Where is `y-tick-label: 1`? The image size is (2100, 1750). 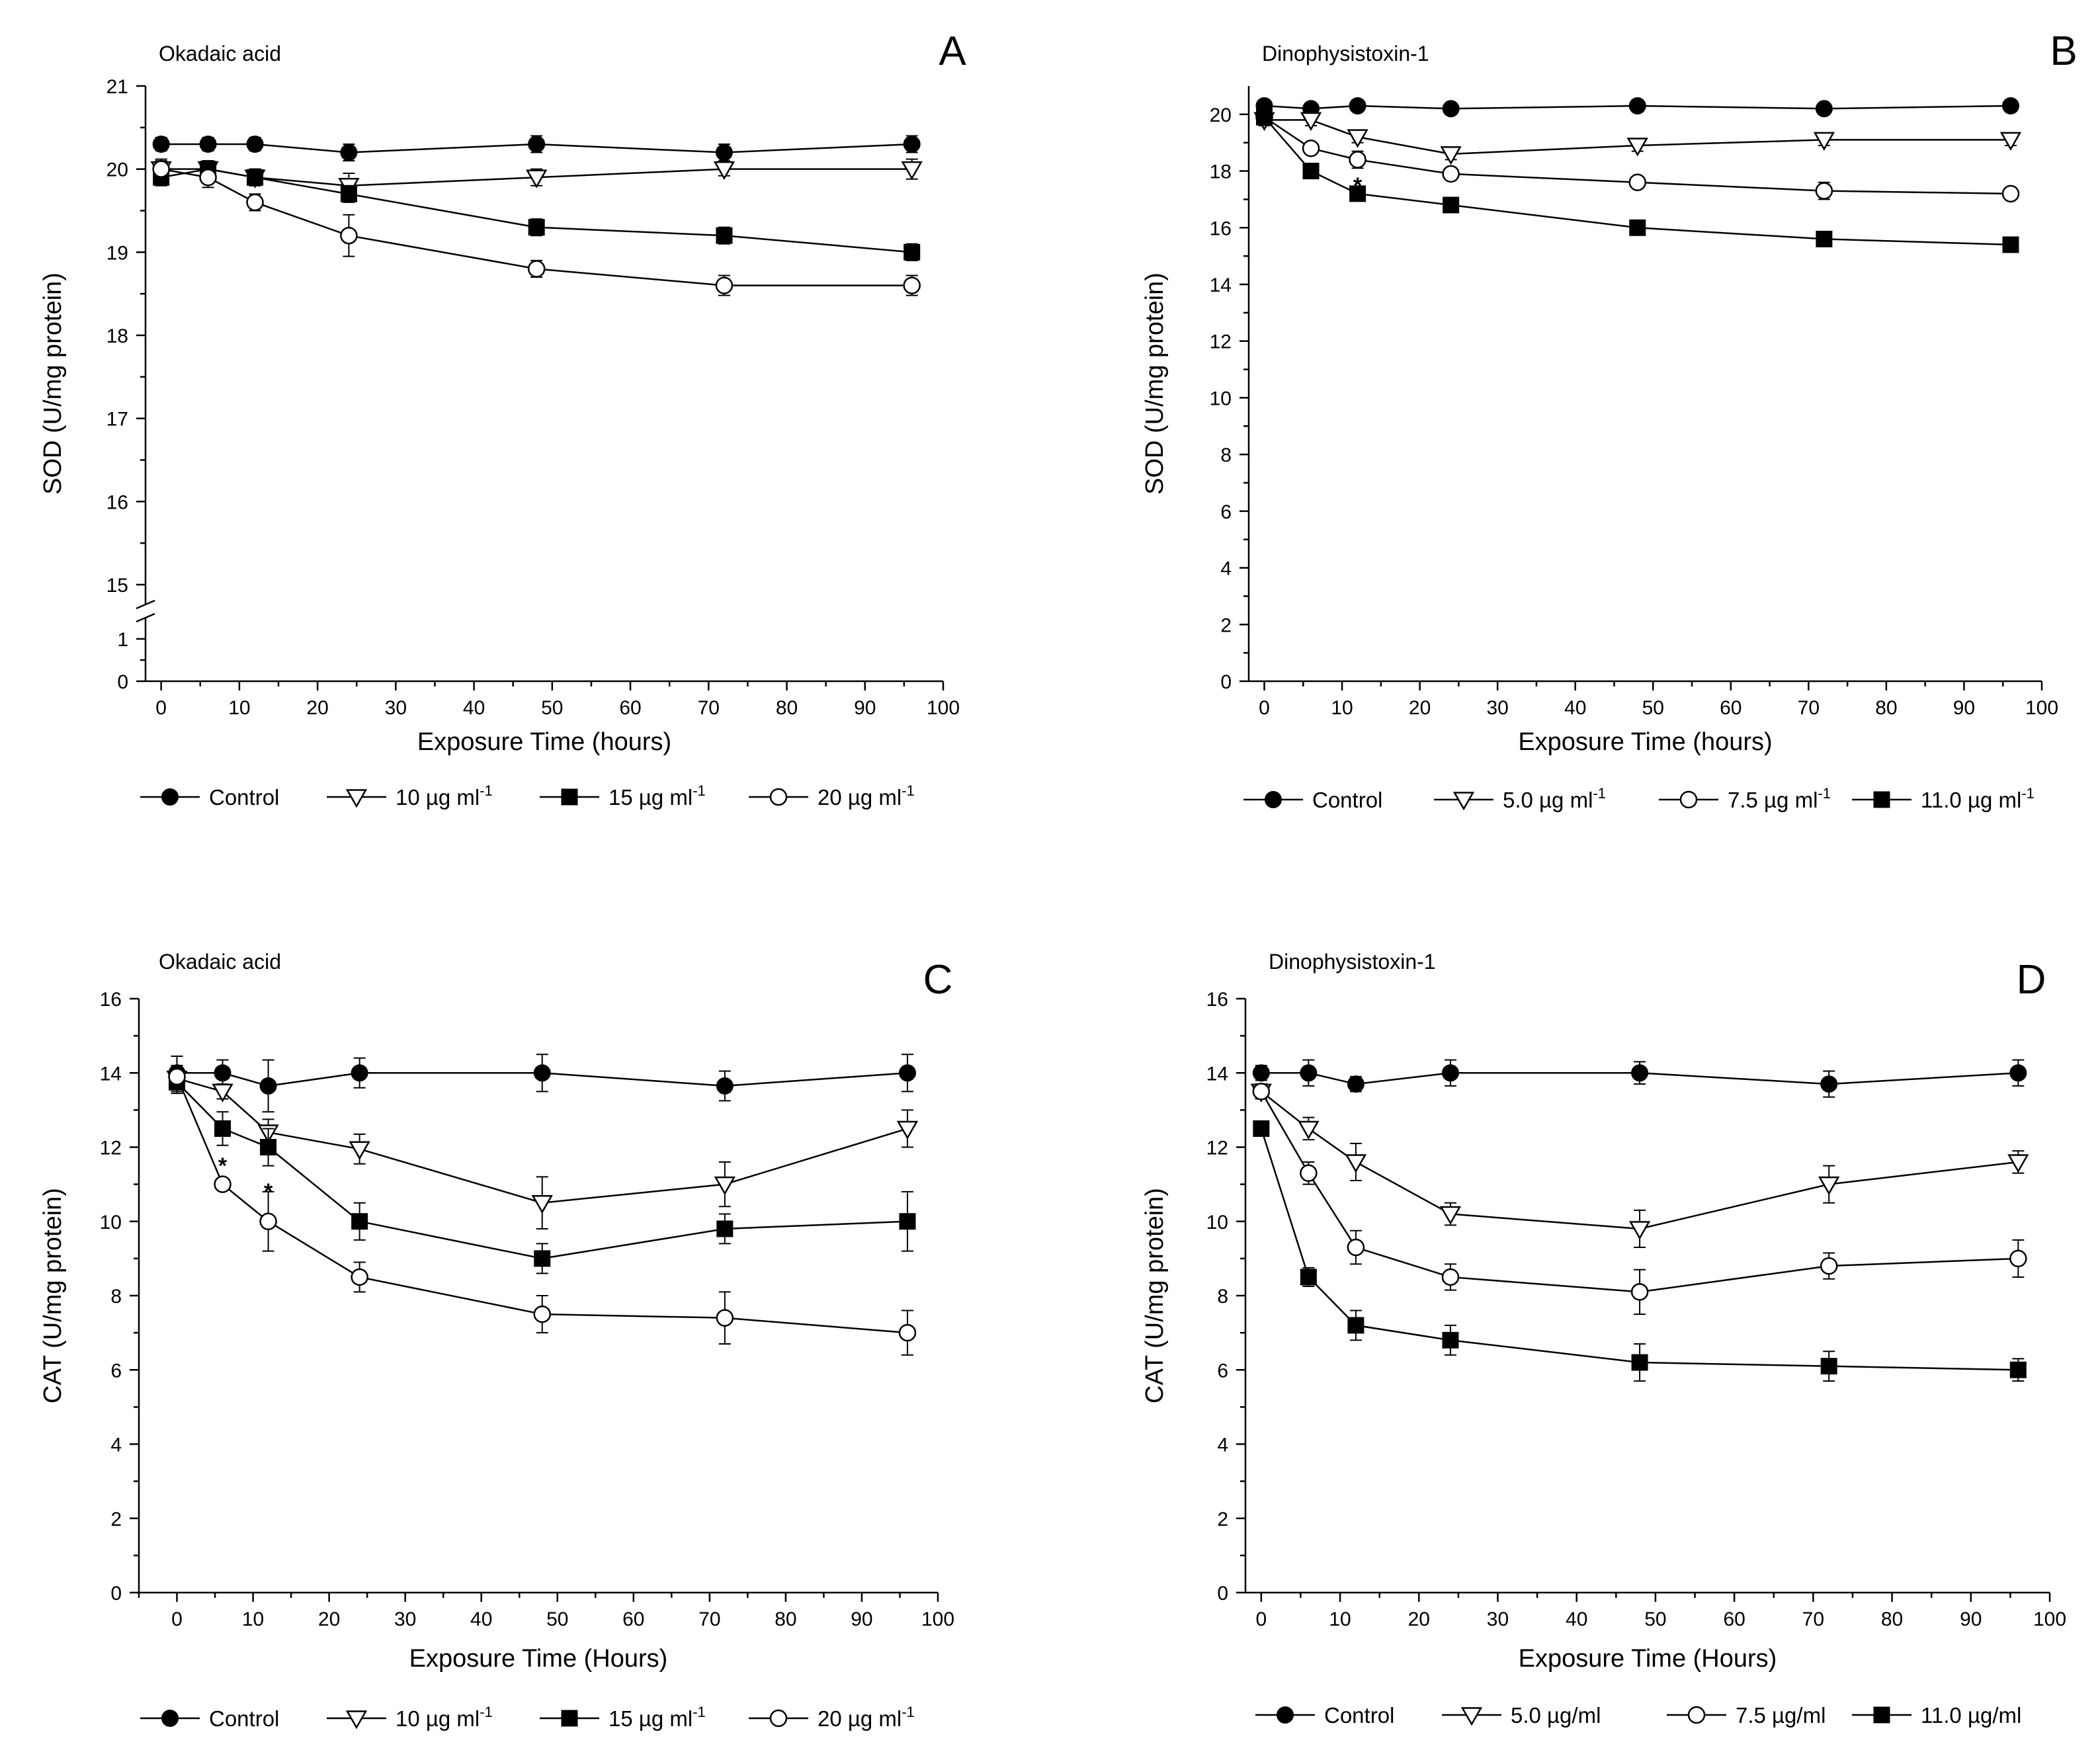 y-tick-label: 1 is located at coordinates (122, 640).